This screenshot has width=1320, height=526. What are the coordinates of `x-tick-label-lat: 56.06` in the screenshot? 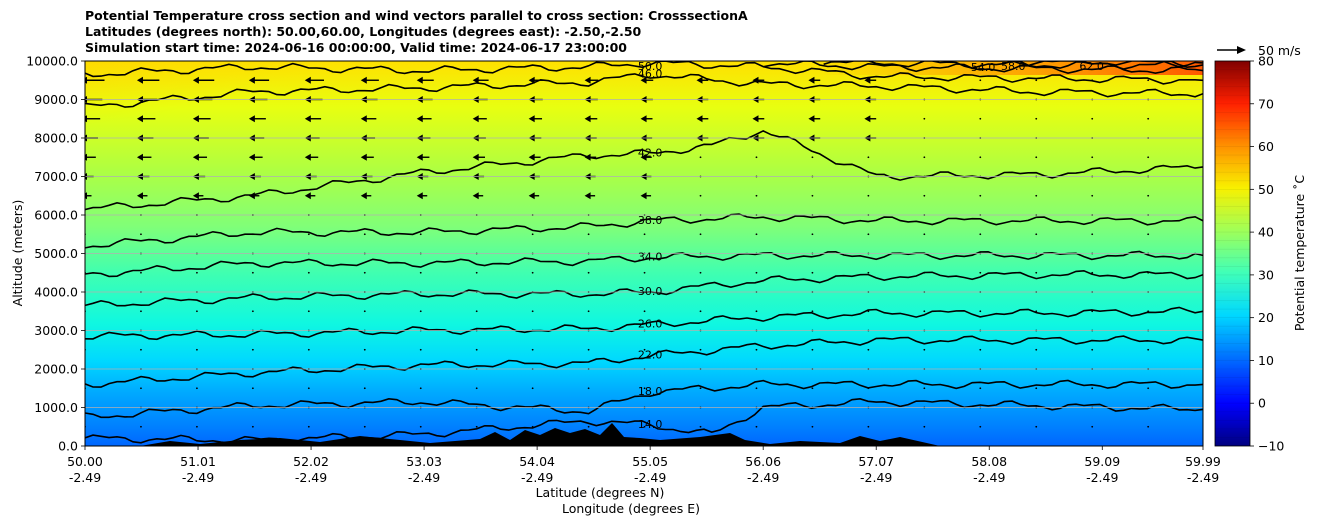 It's located at (763, 461).